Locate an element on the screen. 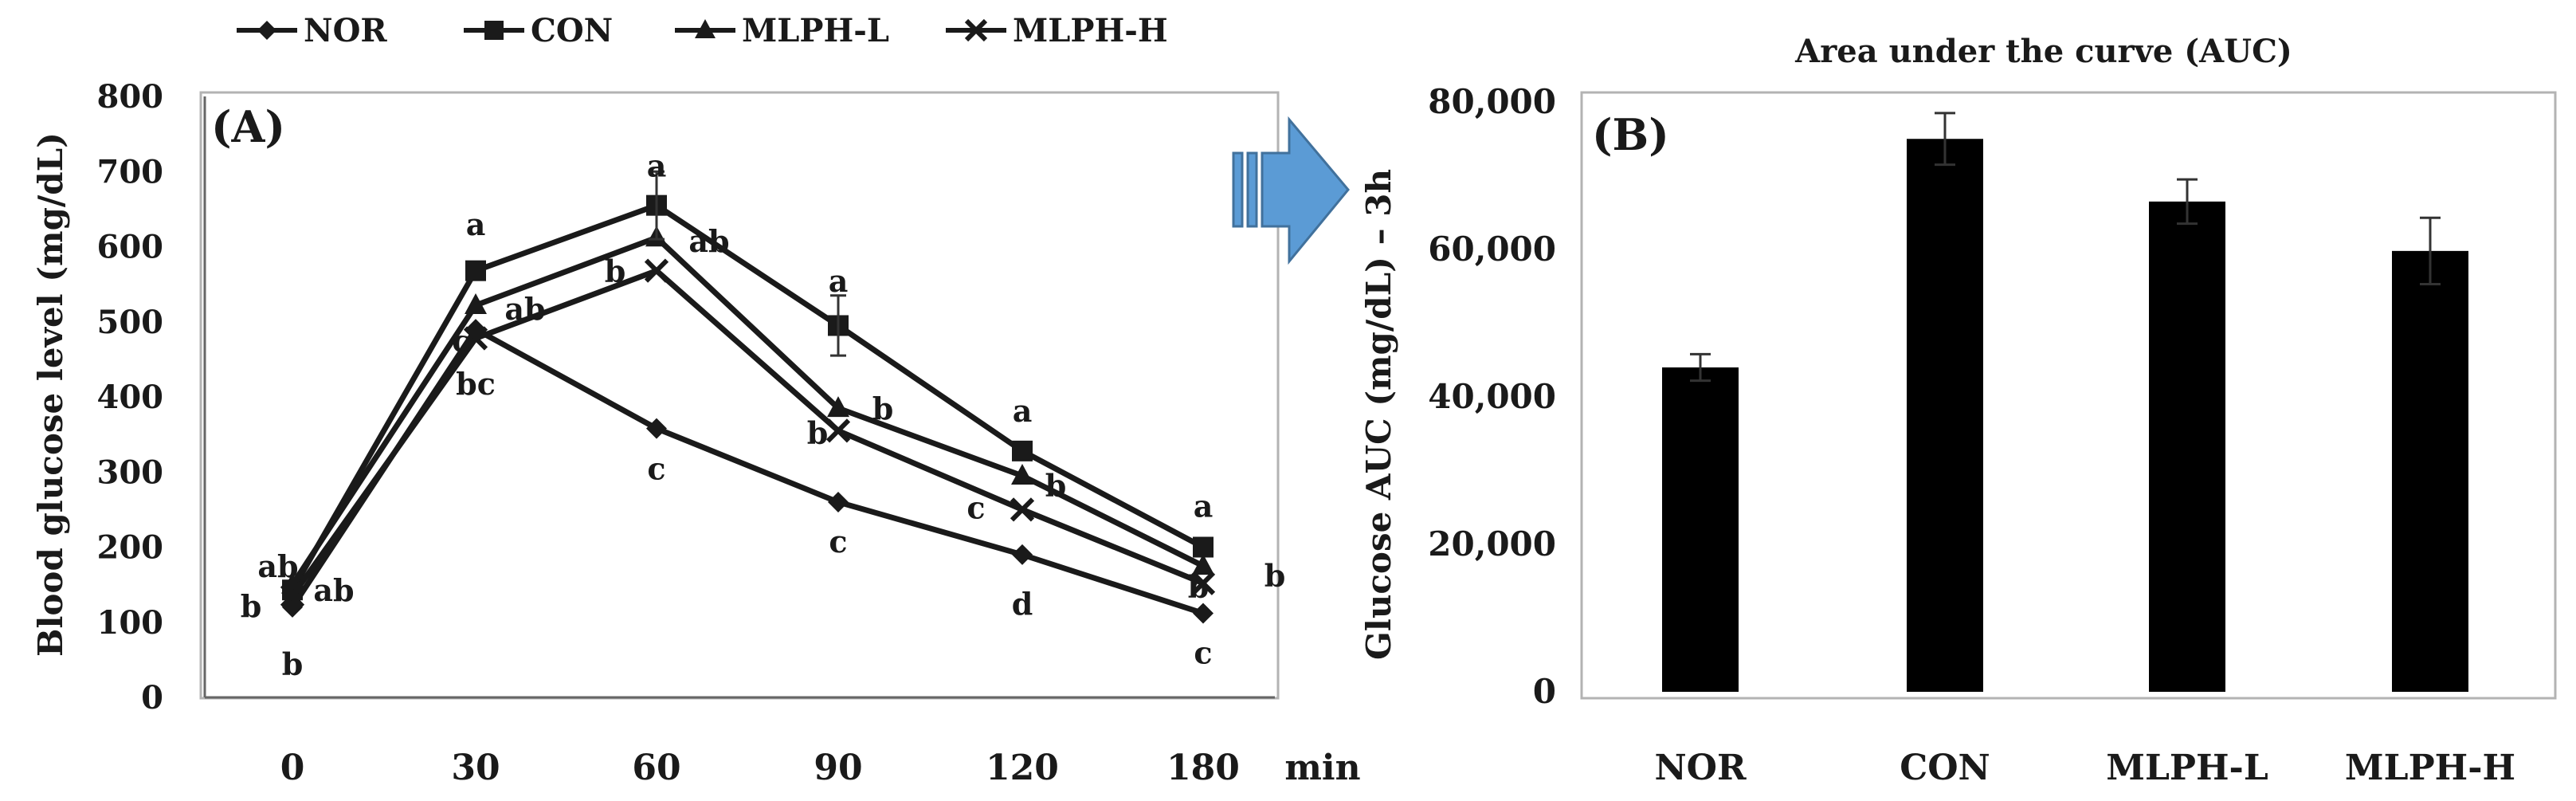  panel-a-x-axis-title: min is located at coordinates (1322, 768).